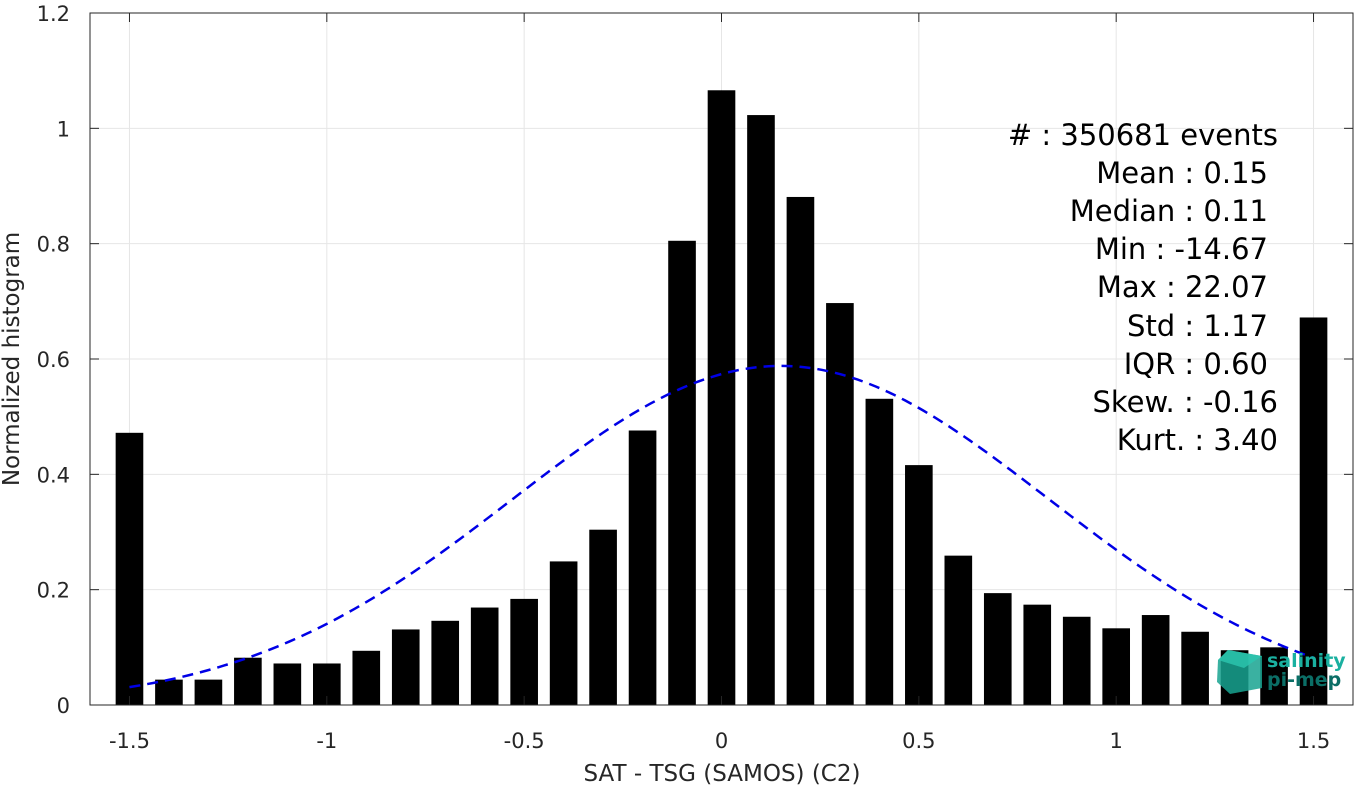  Describe the element at coordinates (1304, 680) in the screenshot. I see `logo-text-line2: pi-mep` at that location.